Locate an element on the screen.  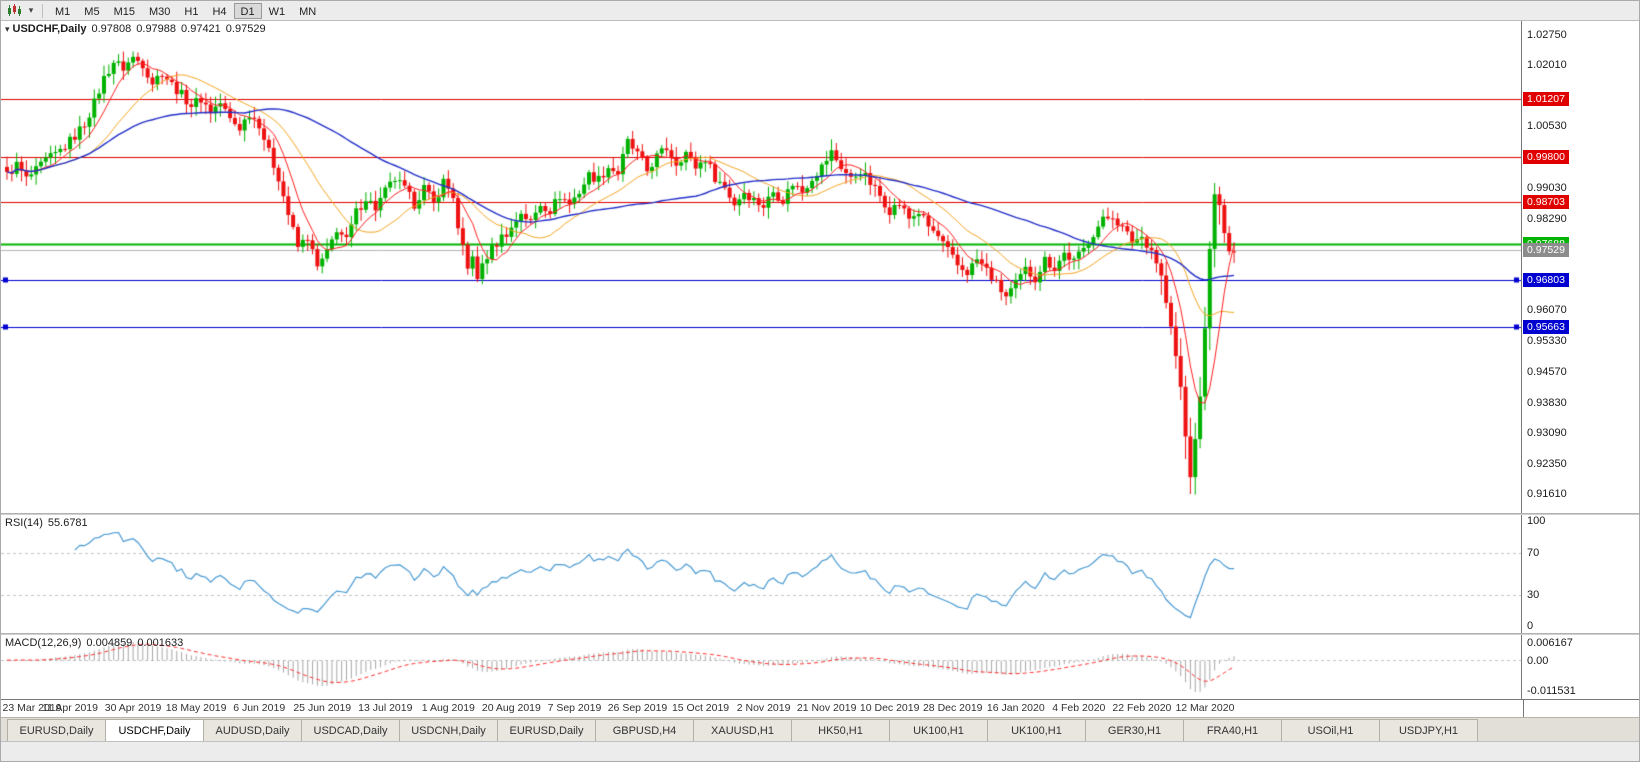
price-level-badge: 1.01207 is located at coordinates (1546, 98).